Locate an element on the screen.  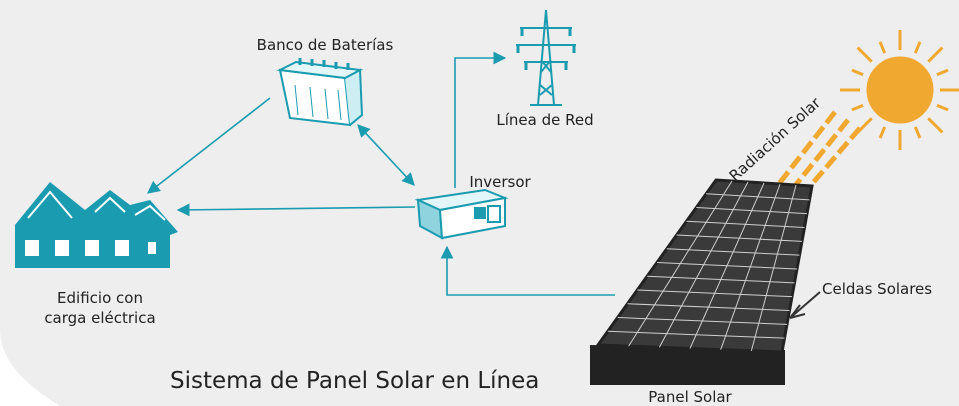
inverter-label: Inversor is located at coordinates (500, 182).